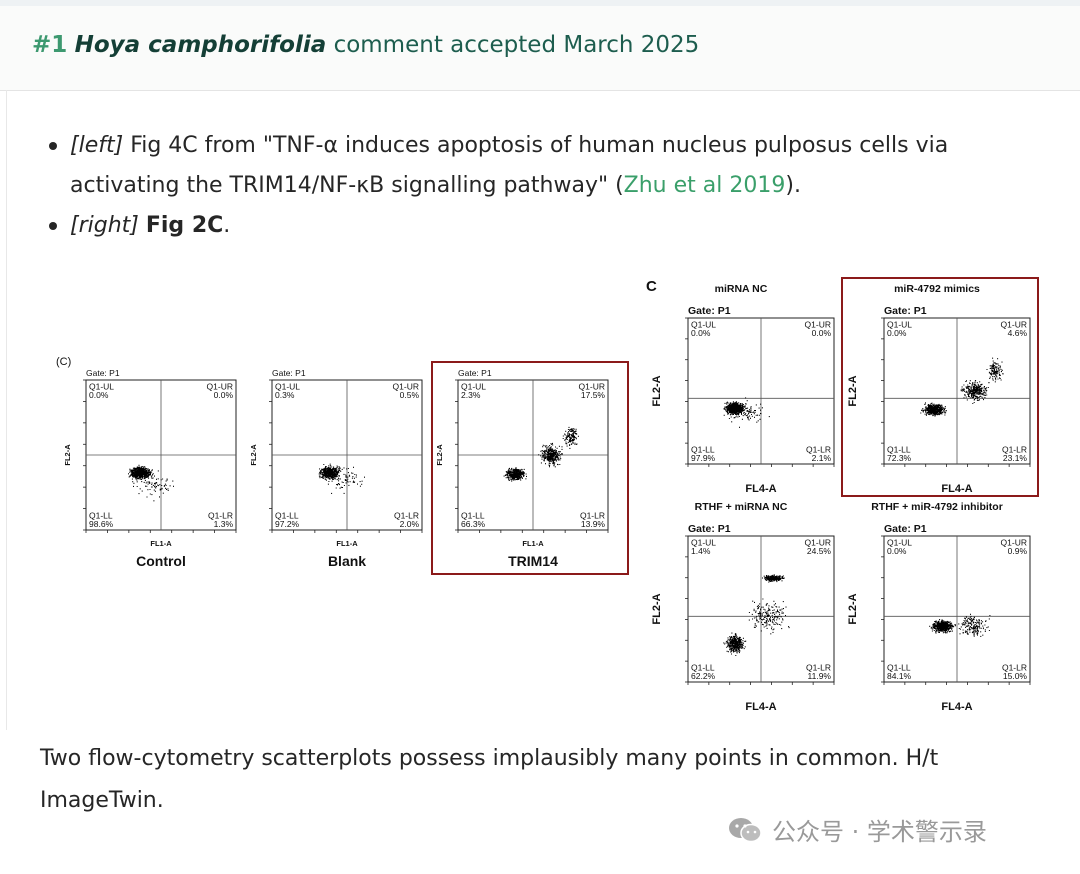 This screenshot has height=874, width=1080. What do you see at coordinates (1015, 458) in the screenshot?
I see `quadrant-value-lr: 23.1%` at bounding box center [1015, 458].